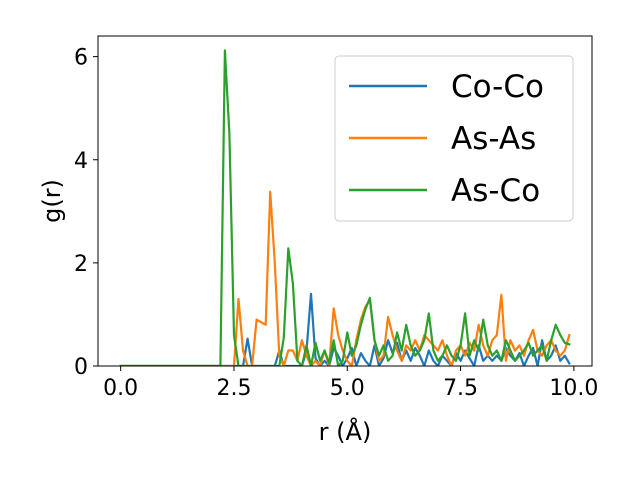  Describe the element at coordinates (81, 161) in the screenshot. I see `y-tick-label: 4` at that location.